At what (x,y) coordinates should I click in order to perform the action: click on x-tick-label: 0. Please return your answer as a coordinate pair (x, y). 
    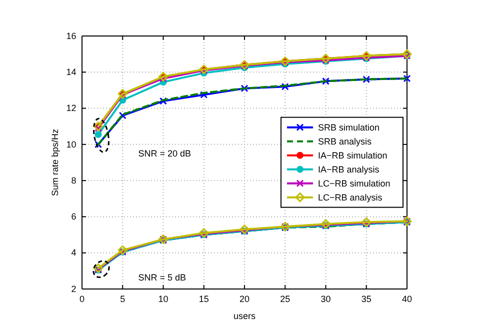
    Looking at the image, I should click on (82, 299).